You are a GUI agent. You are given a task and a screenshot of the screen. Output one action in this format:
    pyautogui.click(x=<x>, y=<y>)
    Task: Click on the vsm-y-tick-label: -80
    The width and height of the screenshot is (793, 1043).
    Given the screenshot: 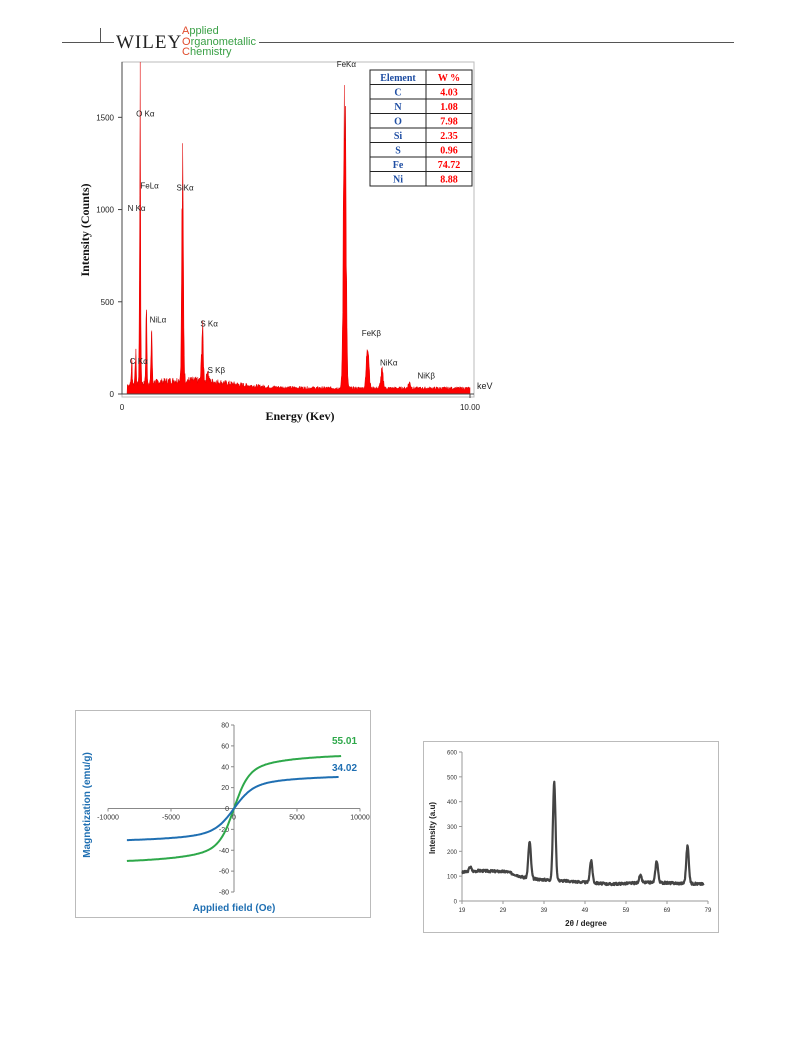 What is the action you would take?
    pyautogui.click(x=224, y=893)
    